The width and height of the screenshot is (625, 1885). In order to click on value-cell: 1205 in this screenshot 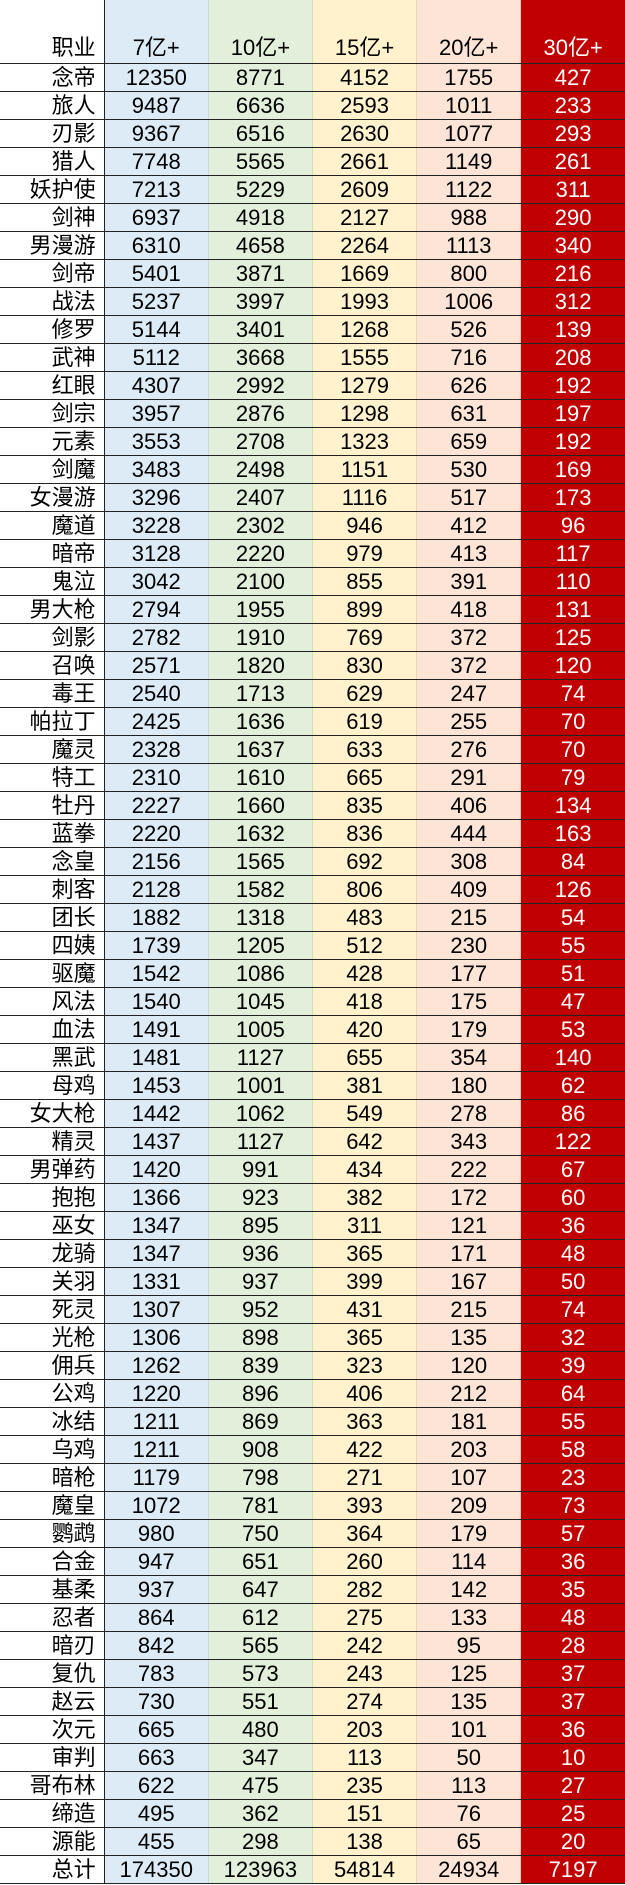, I will do `click(260, 945)`.